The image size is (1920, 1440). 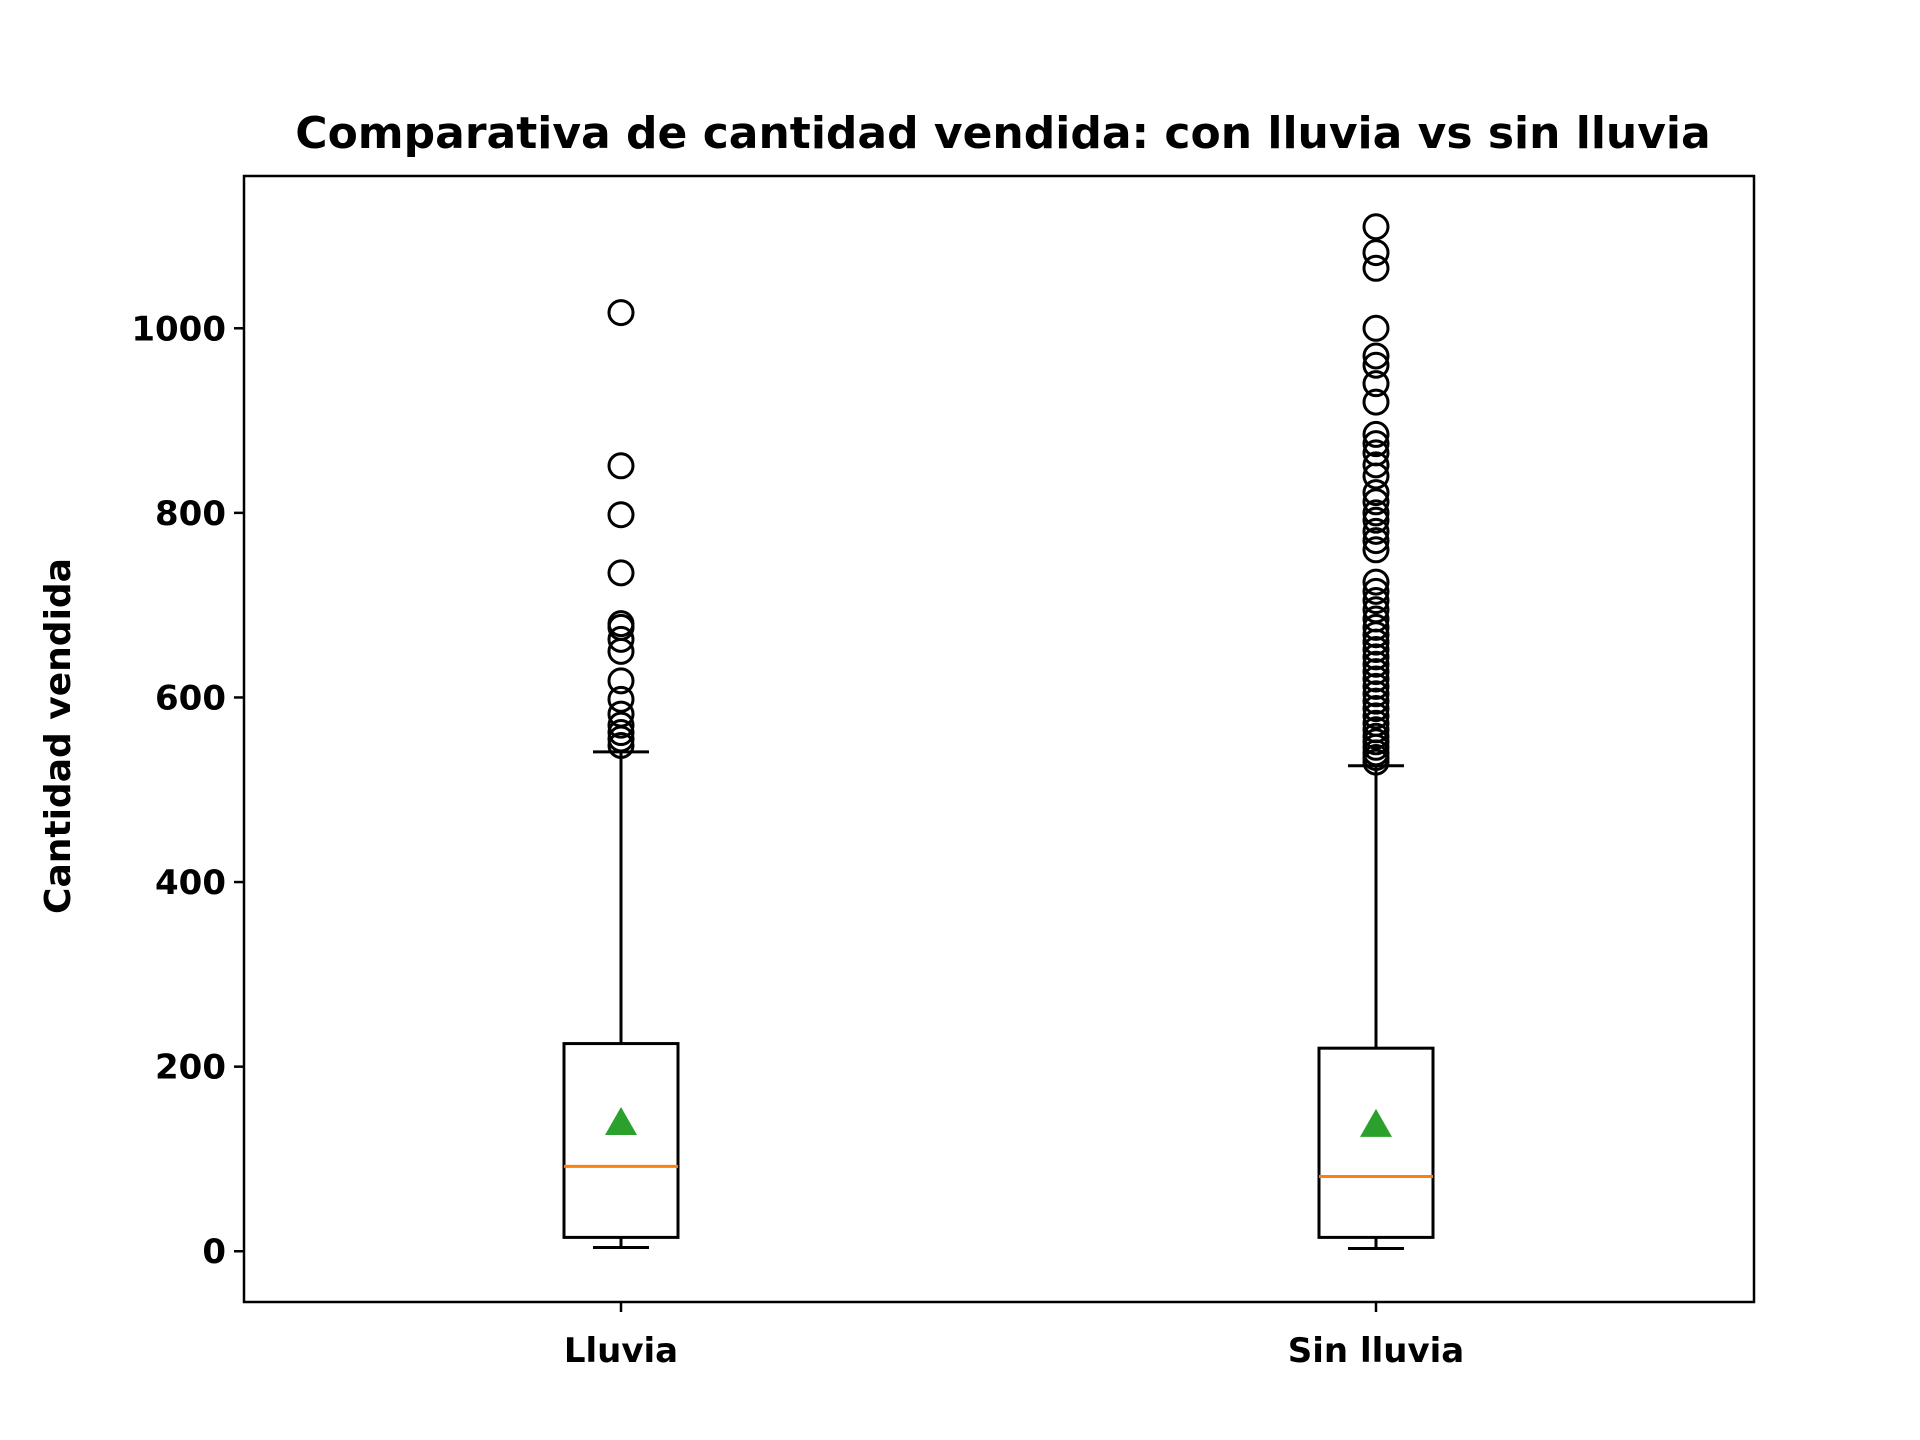 I want to click on y-tick-label: 400, so click(x=190, y=883).